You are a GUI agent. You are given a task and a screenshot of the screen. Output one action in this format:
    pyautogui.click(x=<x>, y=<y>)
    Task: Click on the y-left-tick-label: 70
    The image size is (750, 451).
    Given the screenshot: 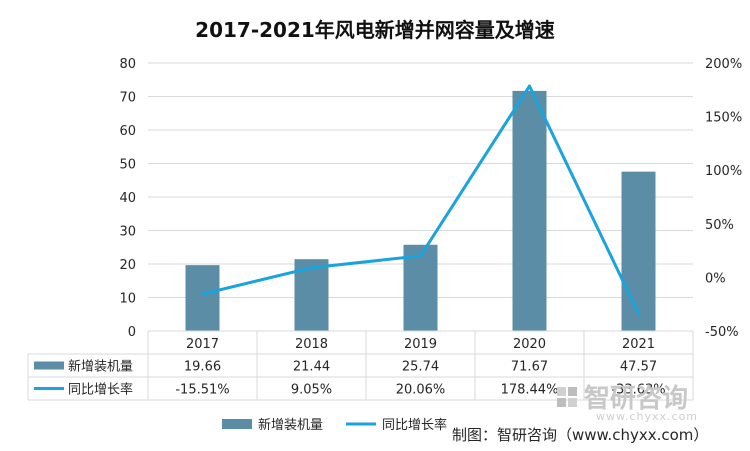 What is the action you would take?
    pyautogui.click(x=127, y=98)
    